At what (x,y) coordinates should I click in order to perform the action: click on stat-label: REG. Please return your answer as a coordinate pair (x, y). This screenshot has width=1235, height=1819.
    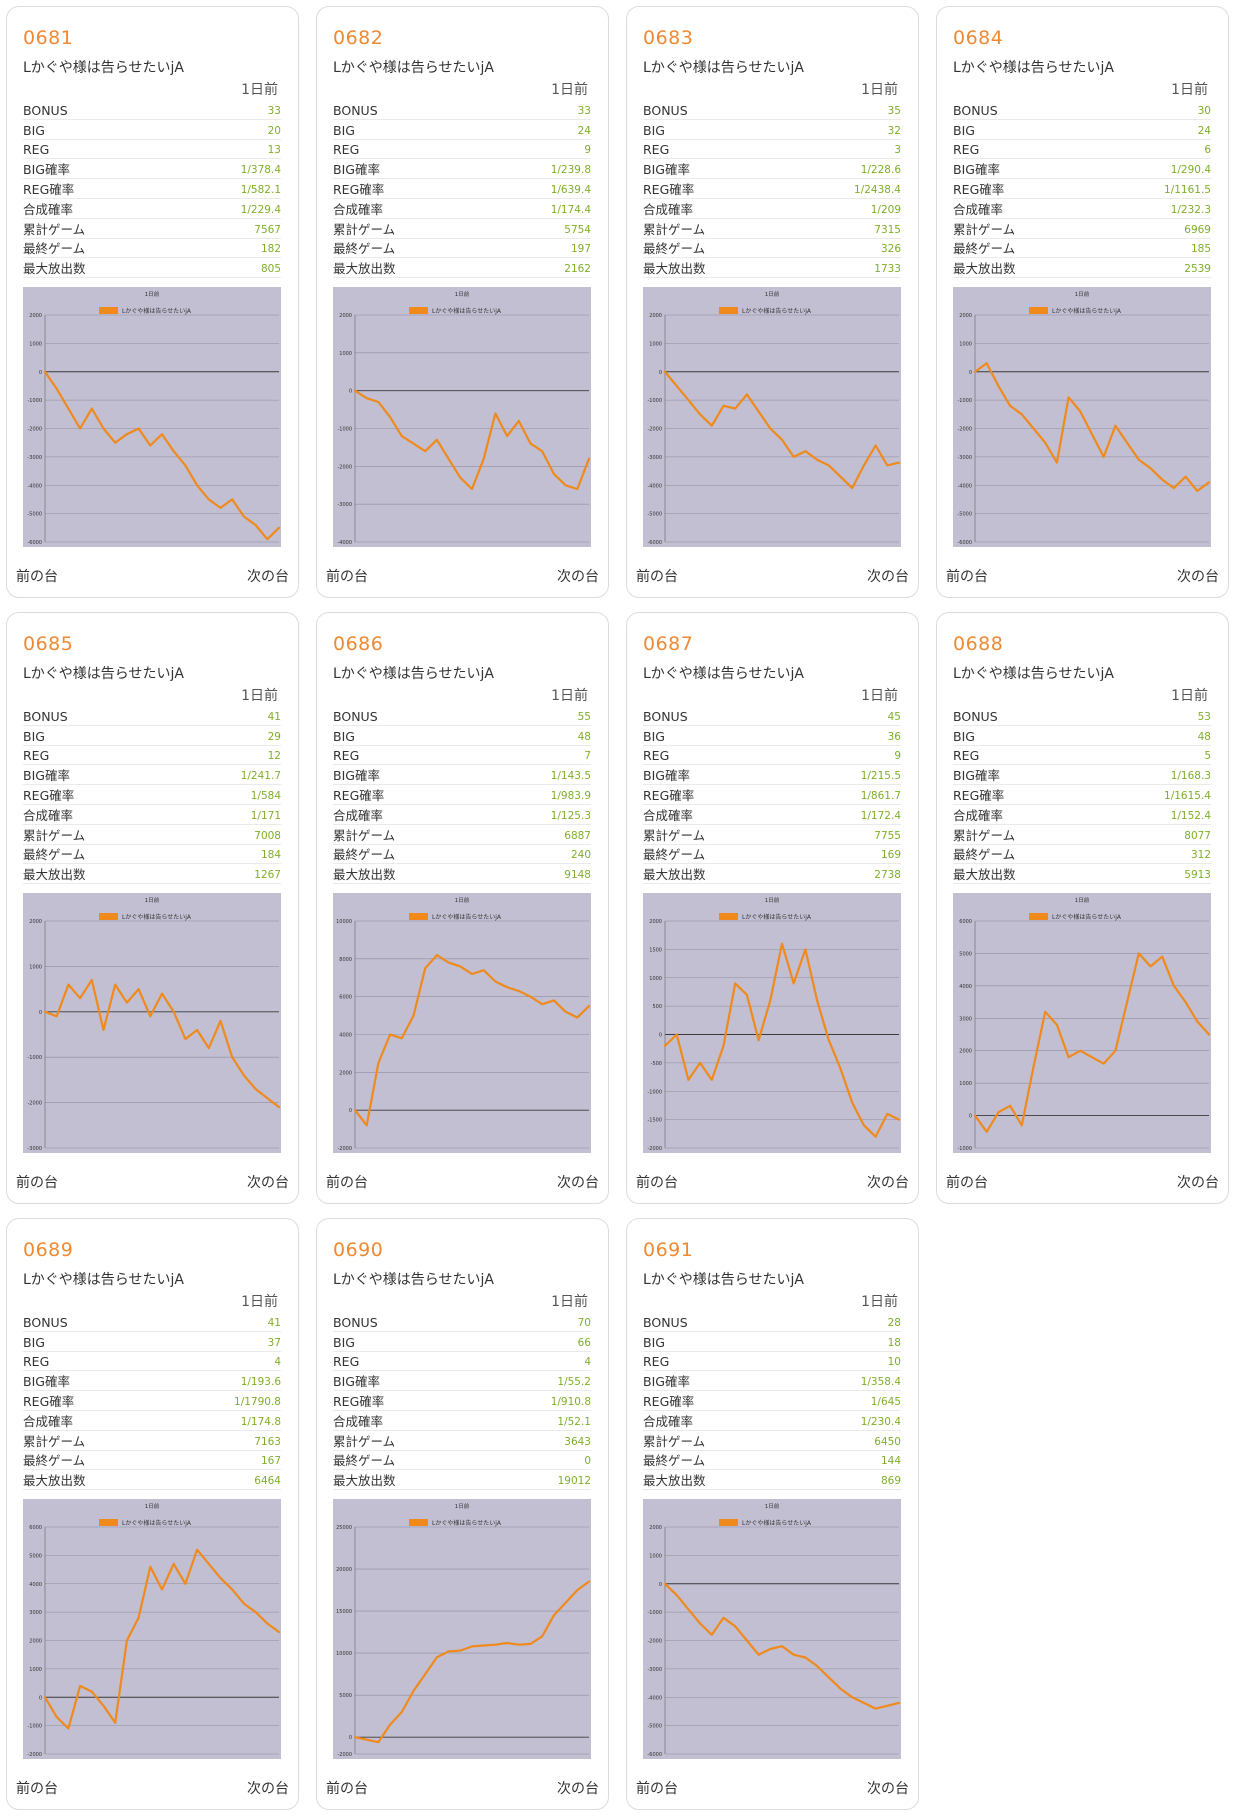
    Looking at the image, I should click on (656, 1362).